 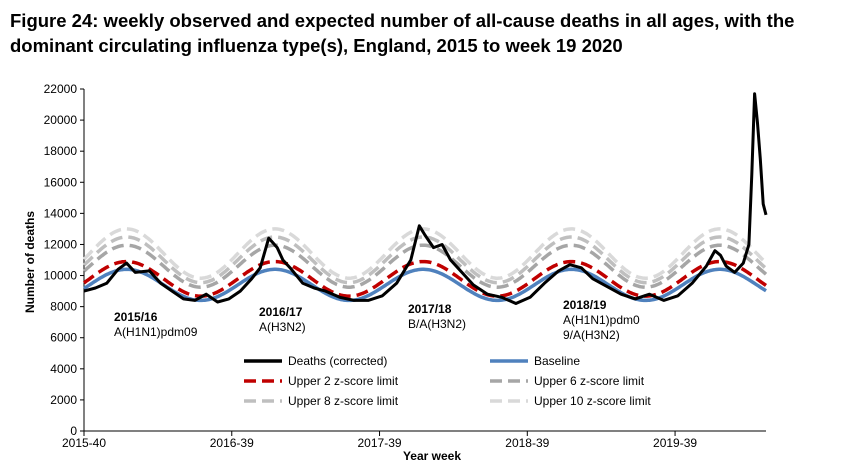 I want to click on season-label-2018-19: 2018/19, so click(x=585, y=305).